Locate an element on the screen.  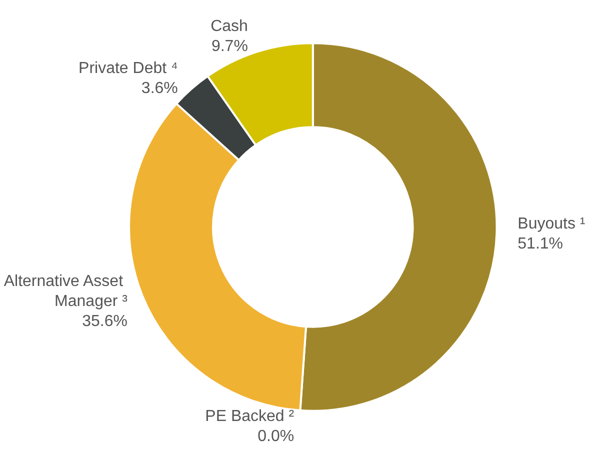
text: 0.0% is located at coordinates (276, 436).